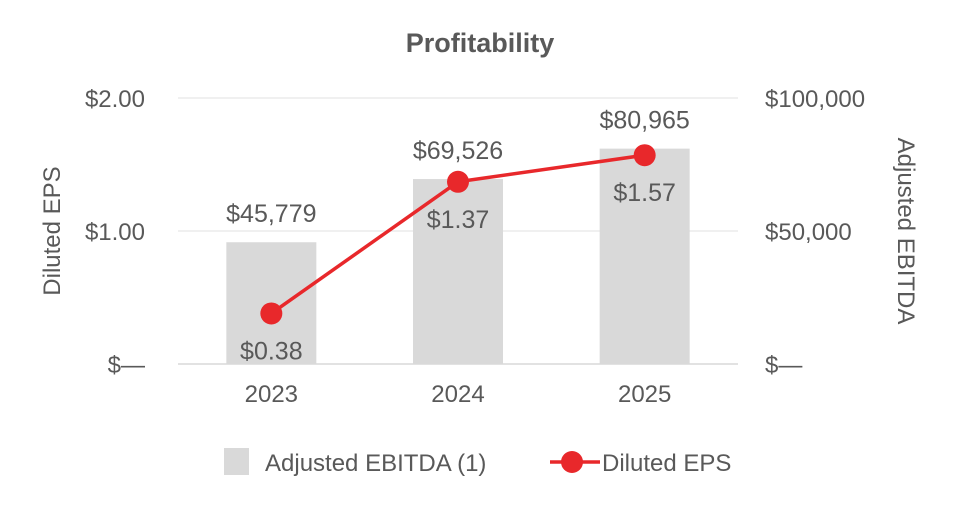 Image resolution: width=960 pixels, height=518 pixels. I want to click on data-label-diluted-eps: $1.37, so click(458, 220).